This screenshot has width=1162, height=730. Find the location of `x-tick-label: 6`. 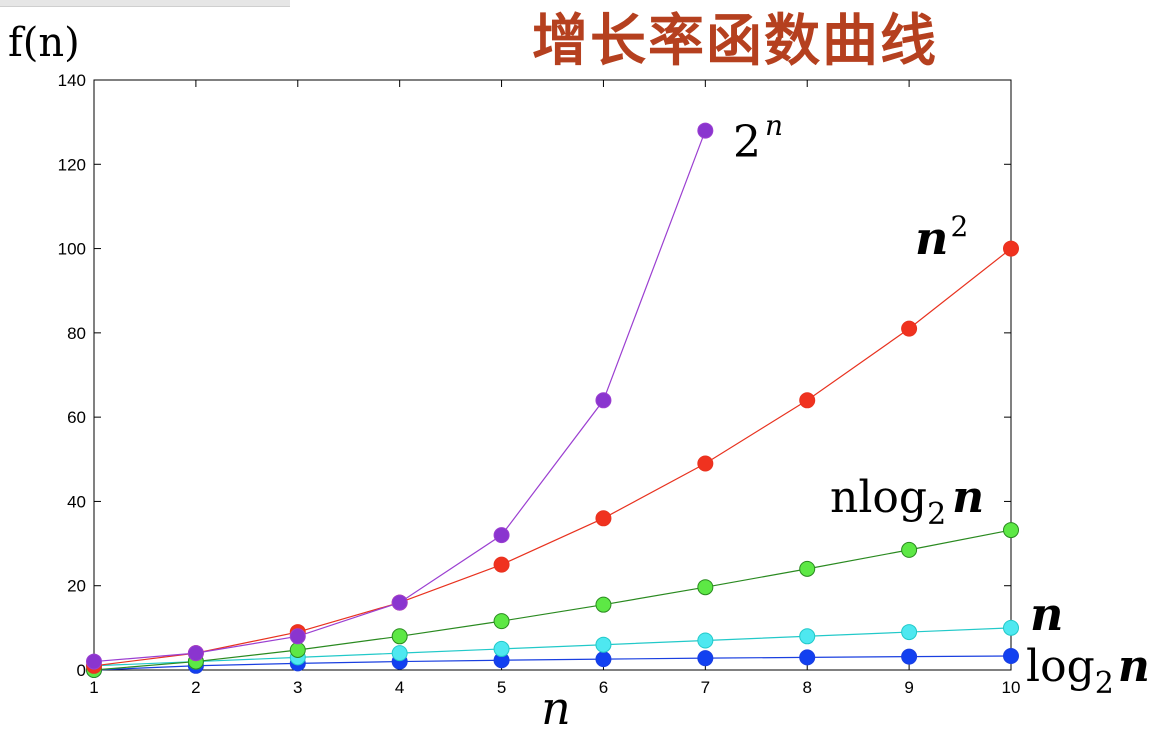

x-tick-label: 6 is located at coordinates (603, 687).